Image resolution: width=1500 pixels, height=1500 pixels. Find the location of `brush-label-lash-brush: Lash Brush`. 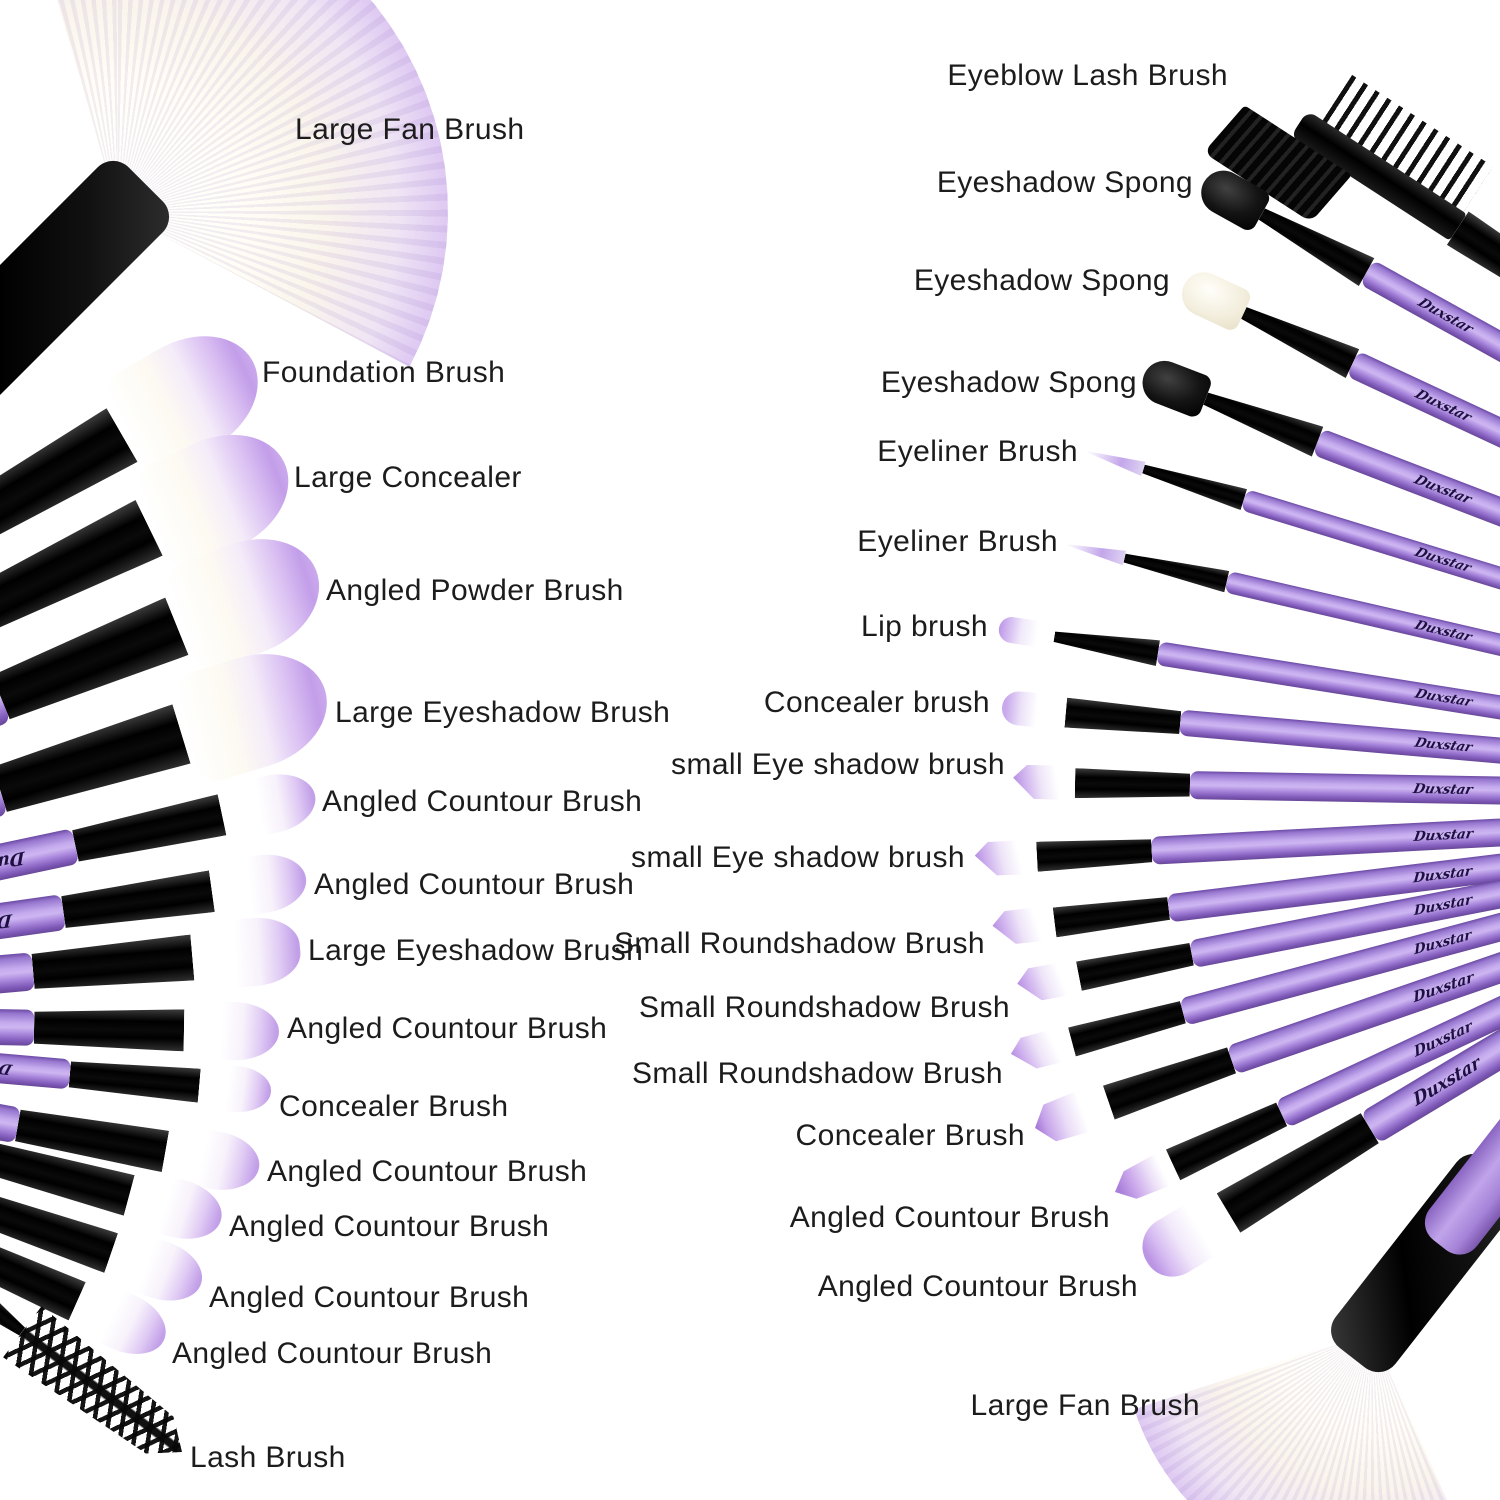

brush-label-lash-brush: Lash Brush is located at coordinates (268, 1457).